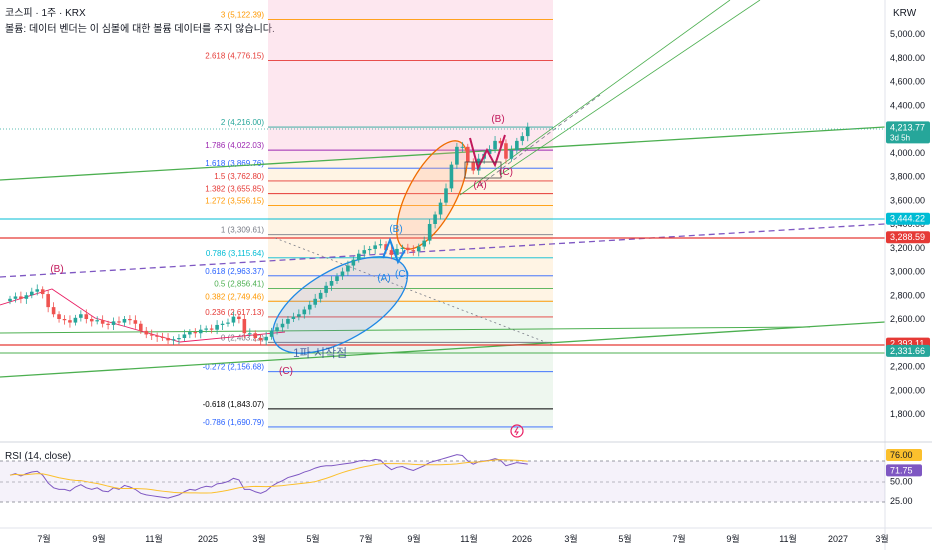  Describe the element at coordinates (268, 476) in the screenshot. I see `rsi-line` at that location.